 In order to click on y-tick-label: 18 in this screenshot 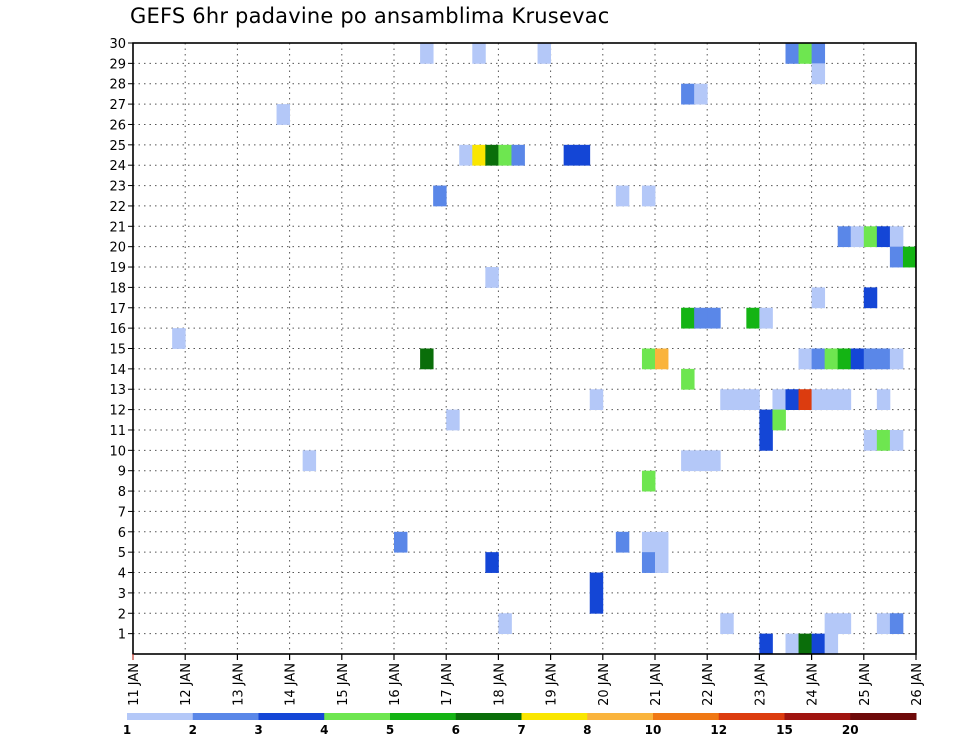, I will do `click(117, 288)`.